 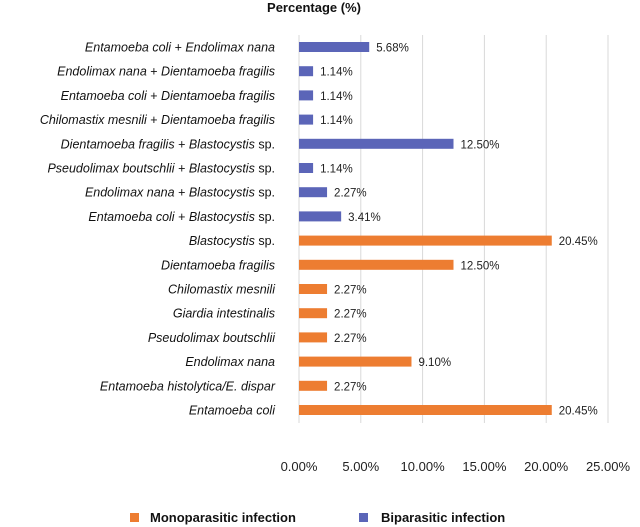 What do you see at coordinates (230, 362) in the screenshot?
I see `category-label: Endolimax nana` at bounding box center [230, 362].